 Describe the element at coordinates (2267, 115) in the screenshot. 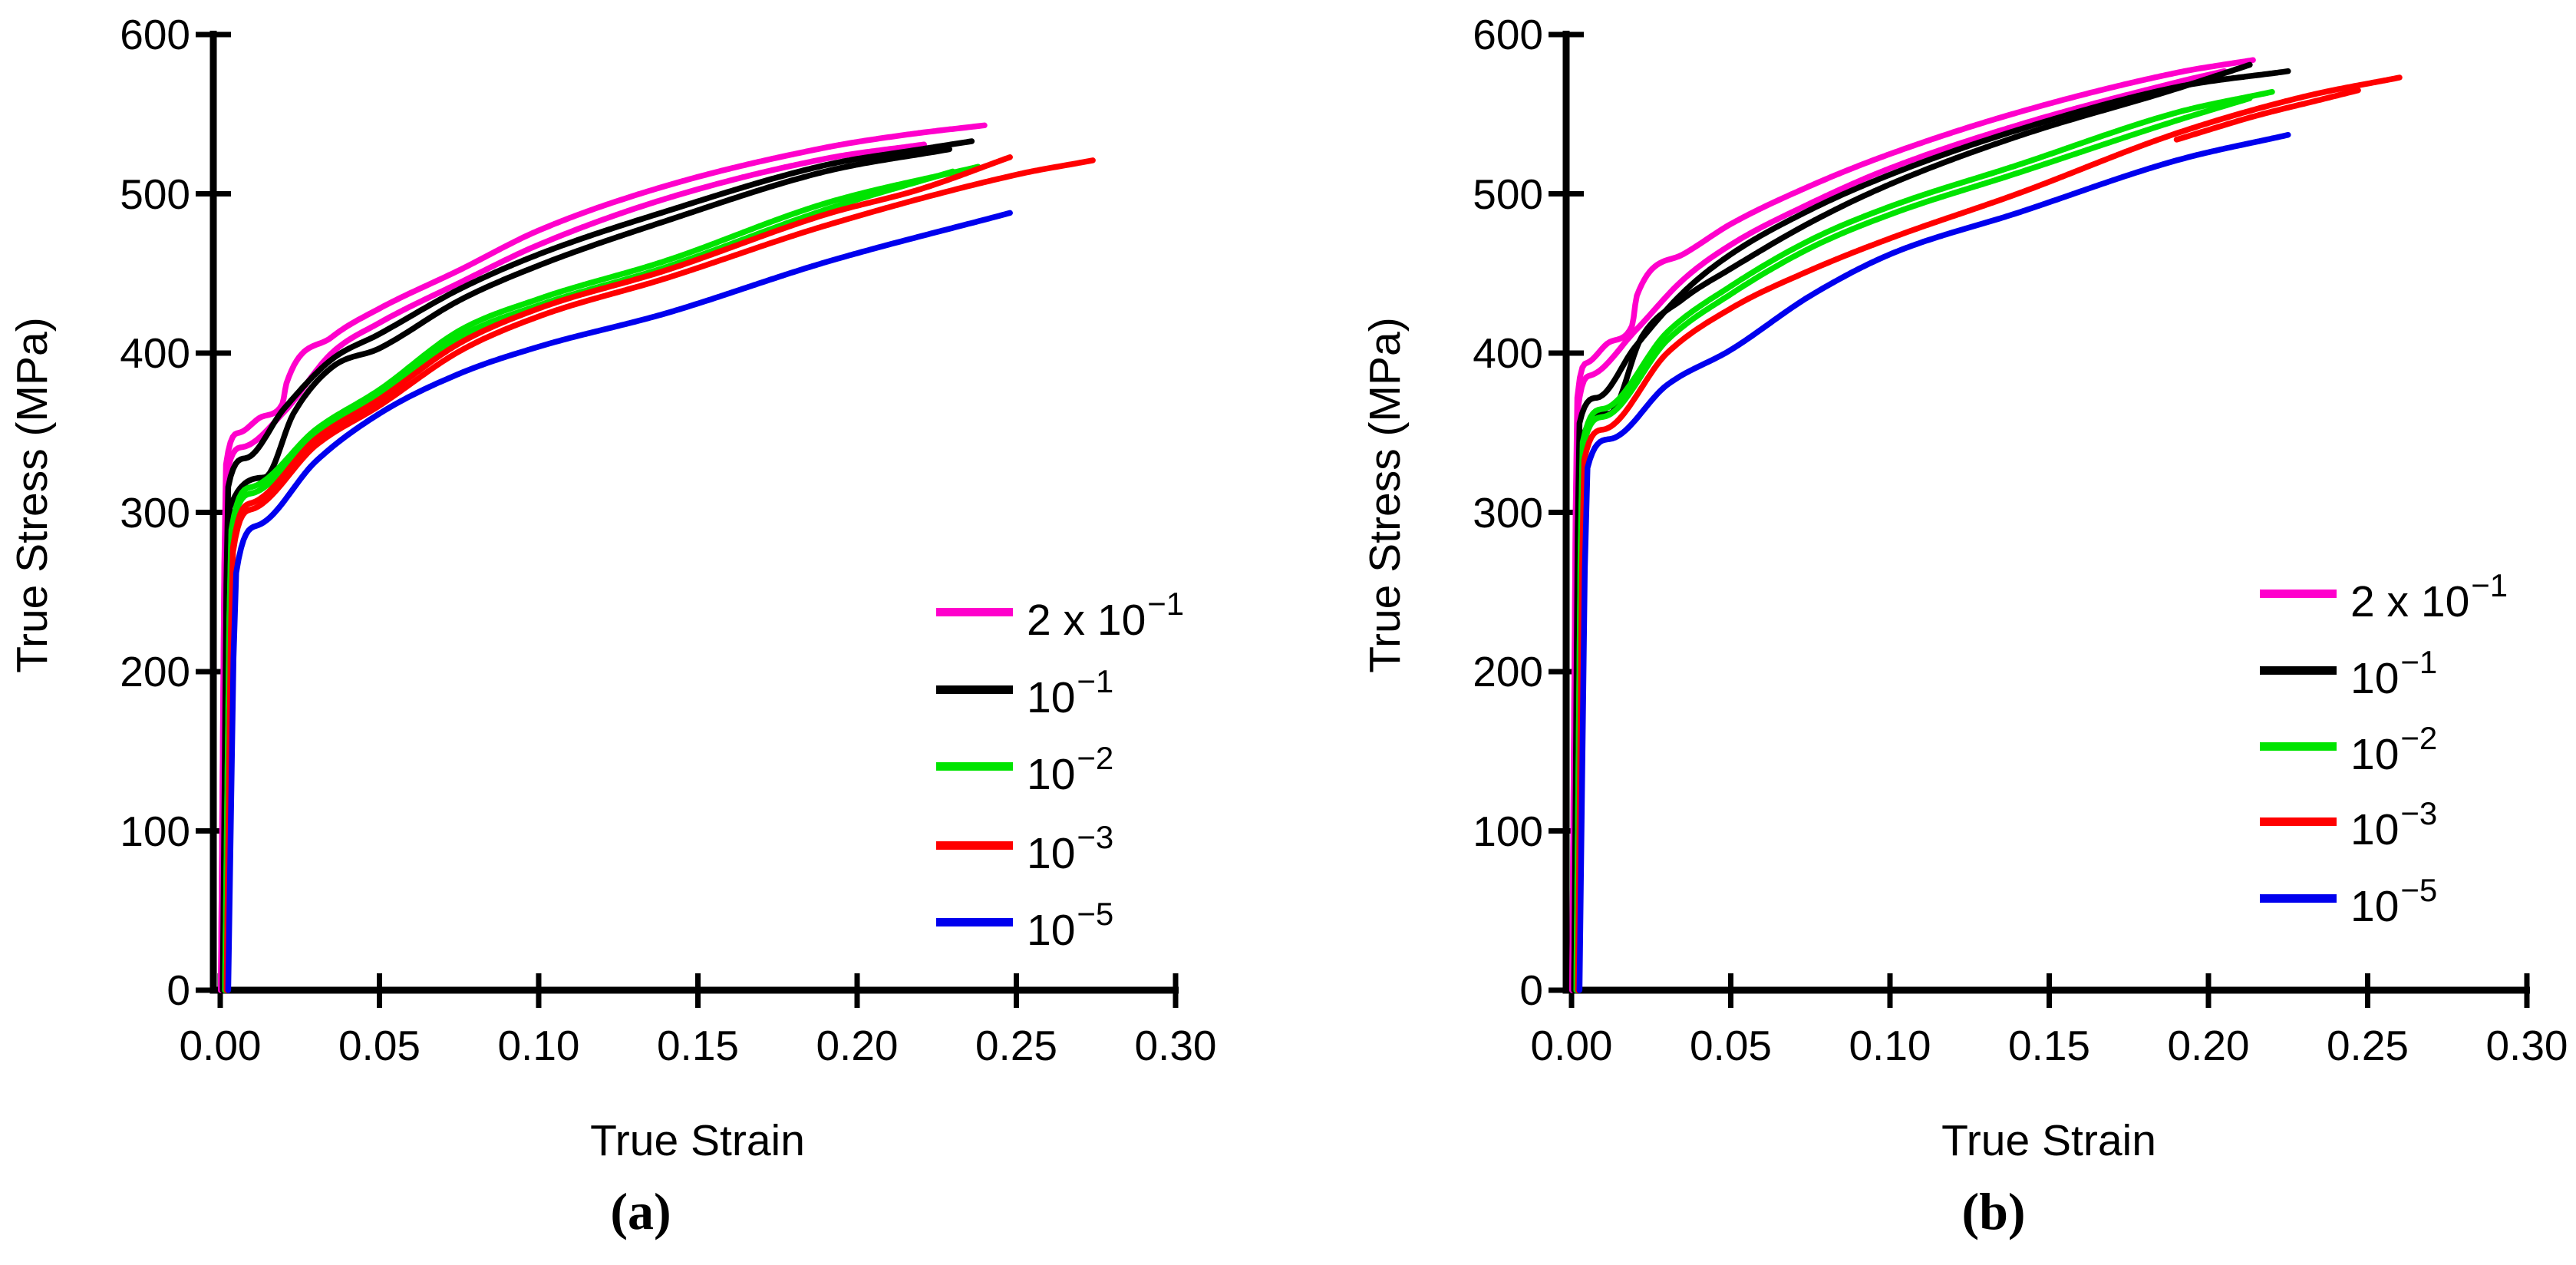

I see `series-rate-1e-3-fork` at that location.